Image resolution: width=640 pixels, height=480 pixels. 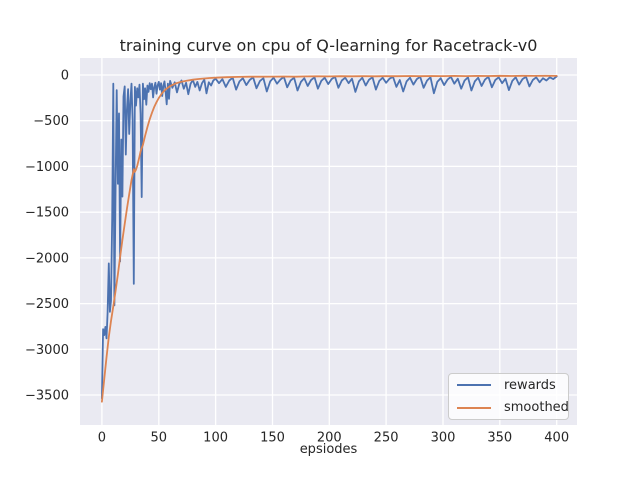 I want to click on legend-label-smoothed: smoothed, so click(x=536, y=408).